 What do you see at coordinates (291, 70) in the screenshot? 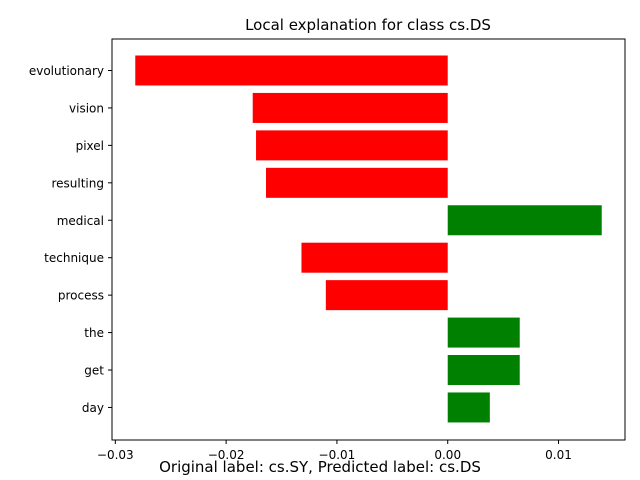
I see `bar-evolutionary` at bounding box center [291, 70].